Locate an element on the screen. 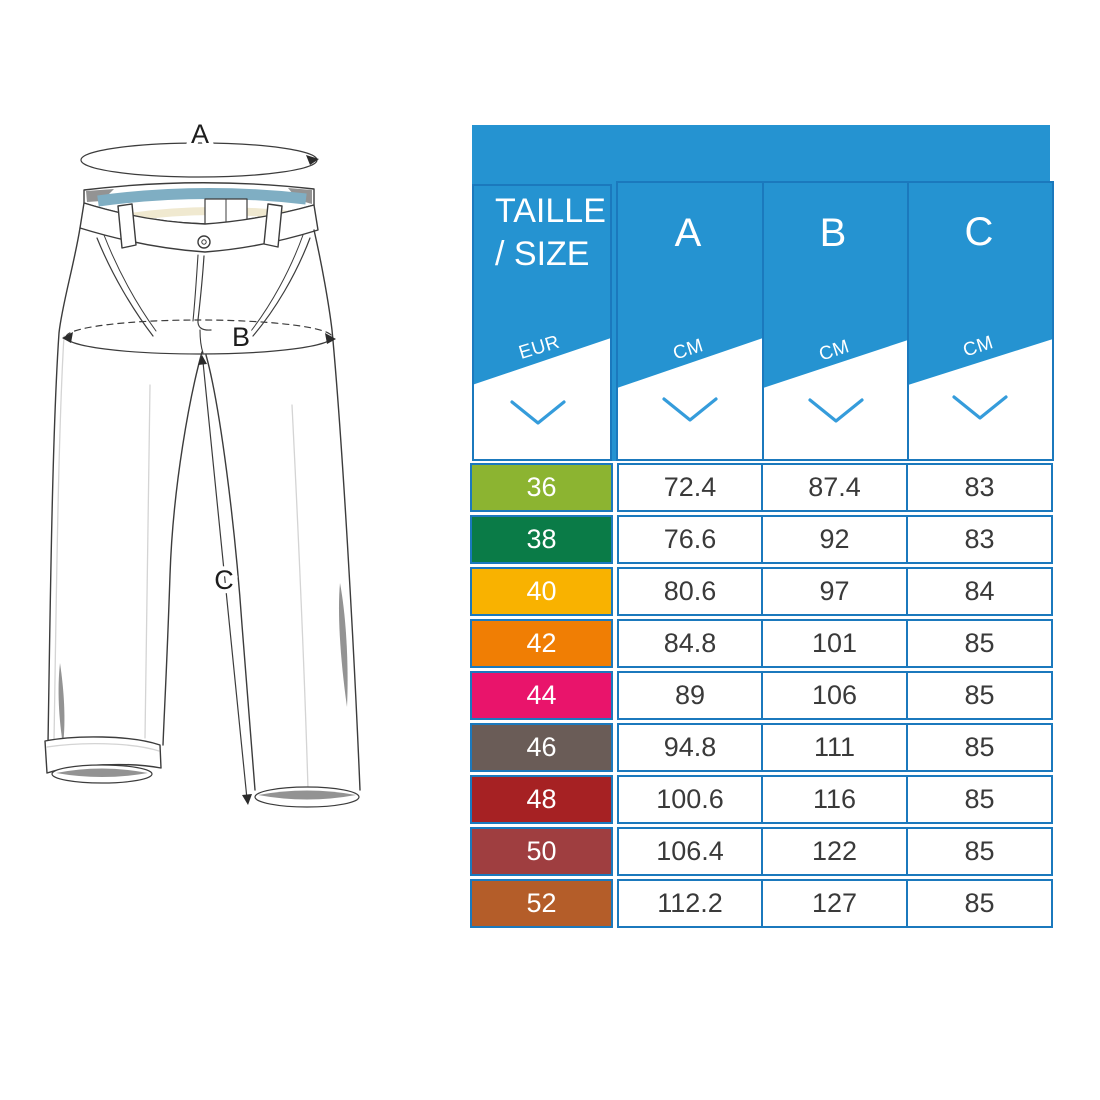 Image resolution: width=1100 pixels, height=1100 pixels. left-cuff-line is located at coordinates (103, 747).